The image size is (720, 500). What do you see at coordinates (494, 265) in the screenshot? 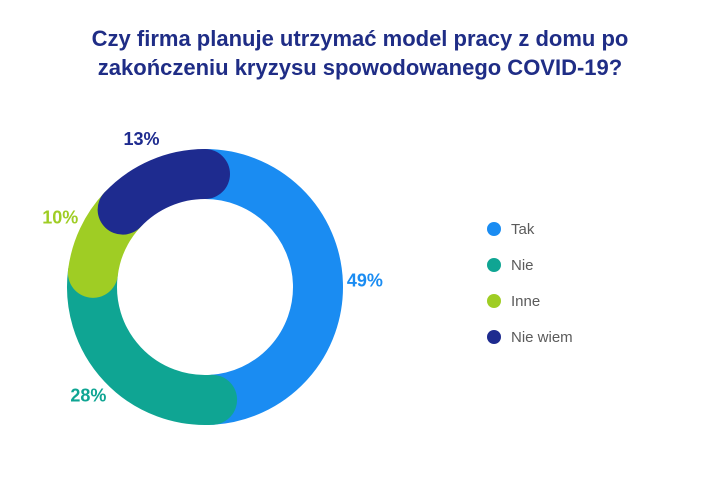
I see `legend-swatch-nie` at bounding box center [494, 265].